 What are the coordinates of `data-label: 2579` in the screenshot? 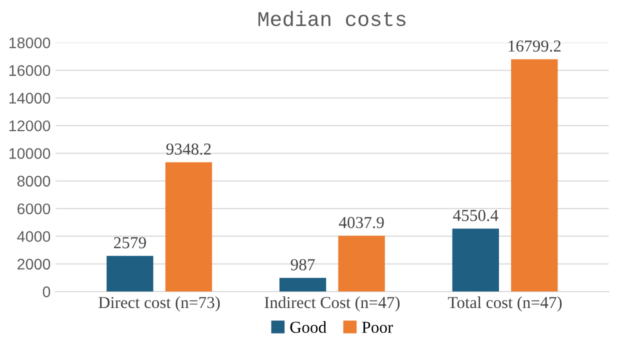 It's located at (130, 242).